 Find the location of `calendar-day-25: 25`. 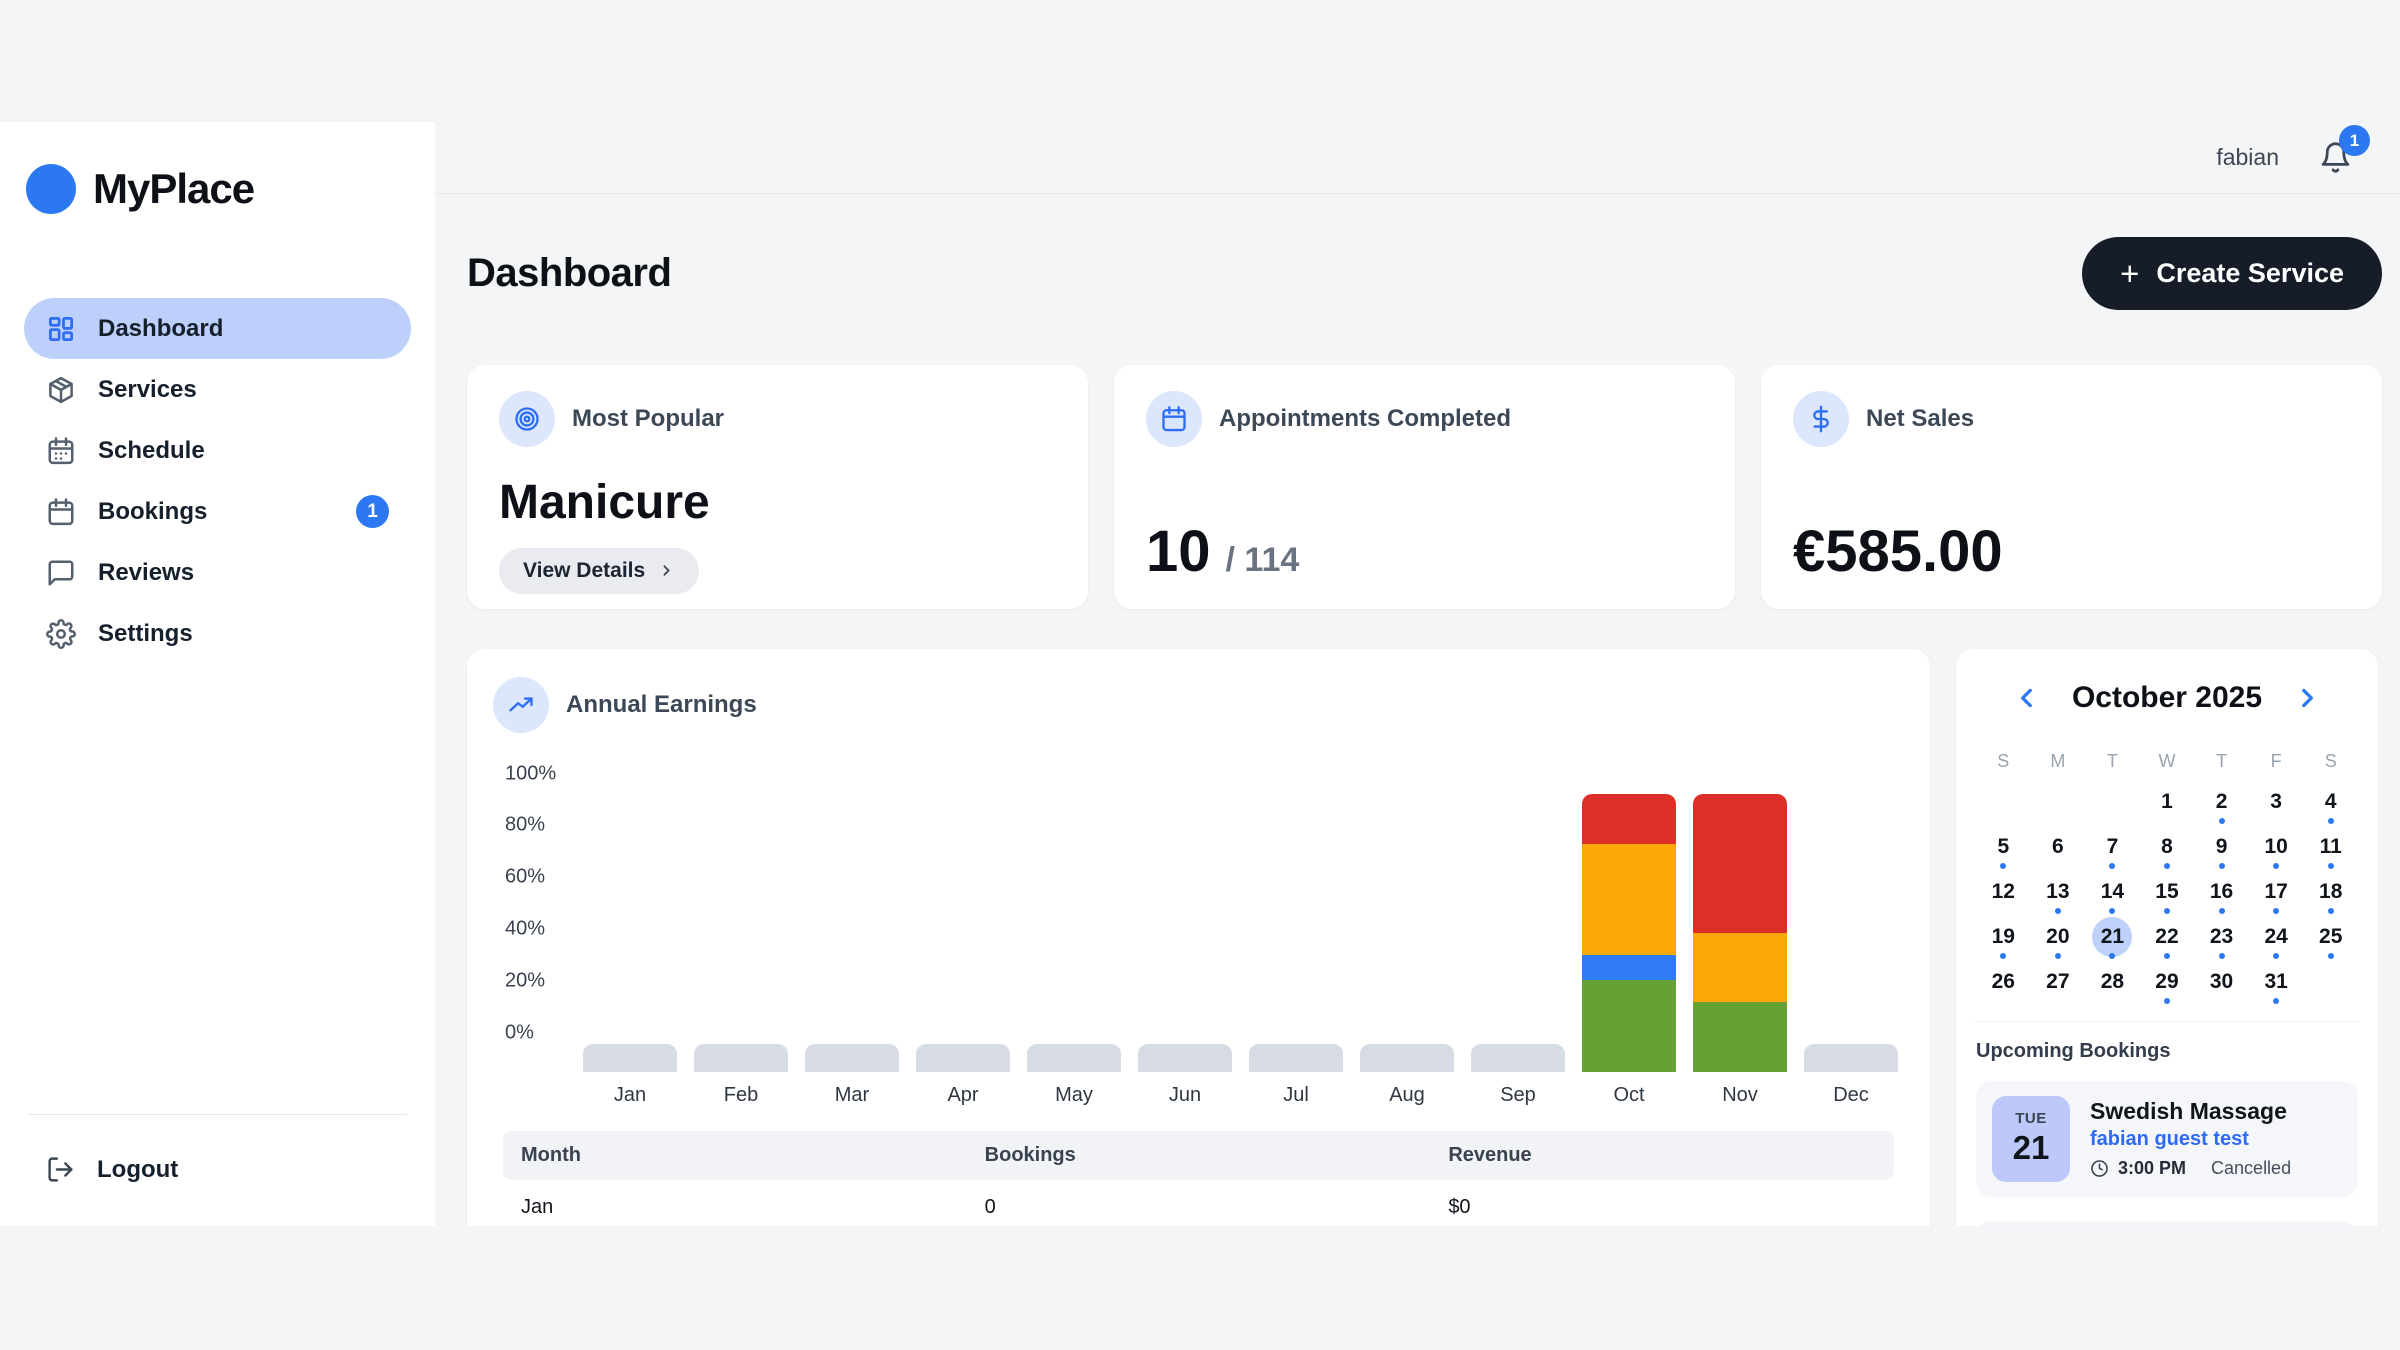

calendar-day-25: 25 is located at coordinates (2330, 939).